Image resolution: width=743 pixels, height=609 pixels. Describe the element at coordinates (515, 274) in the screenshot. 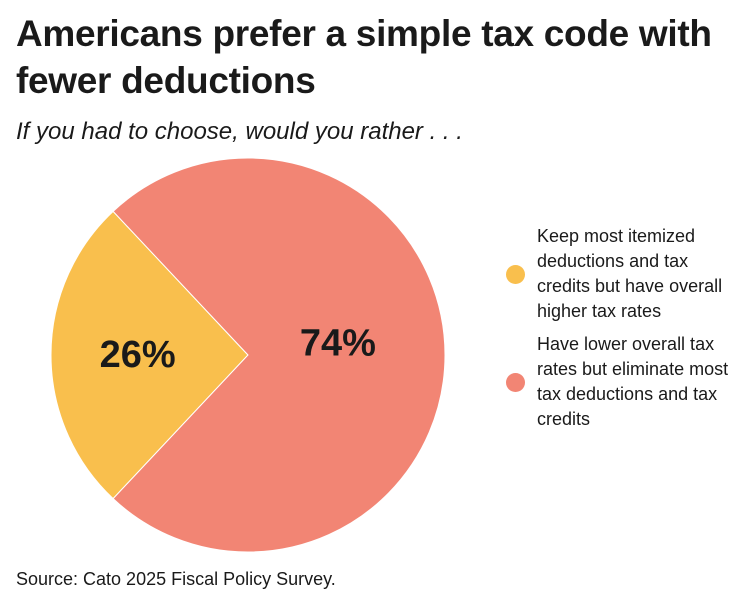

I see `legend-swatch-keep-deductions` at that location.